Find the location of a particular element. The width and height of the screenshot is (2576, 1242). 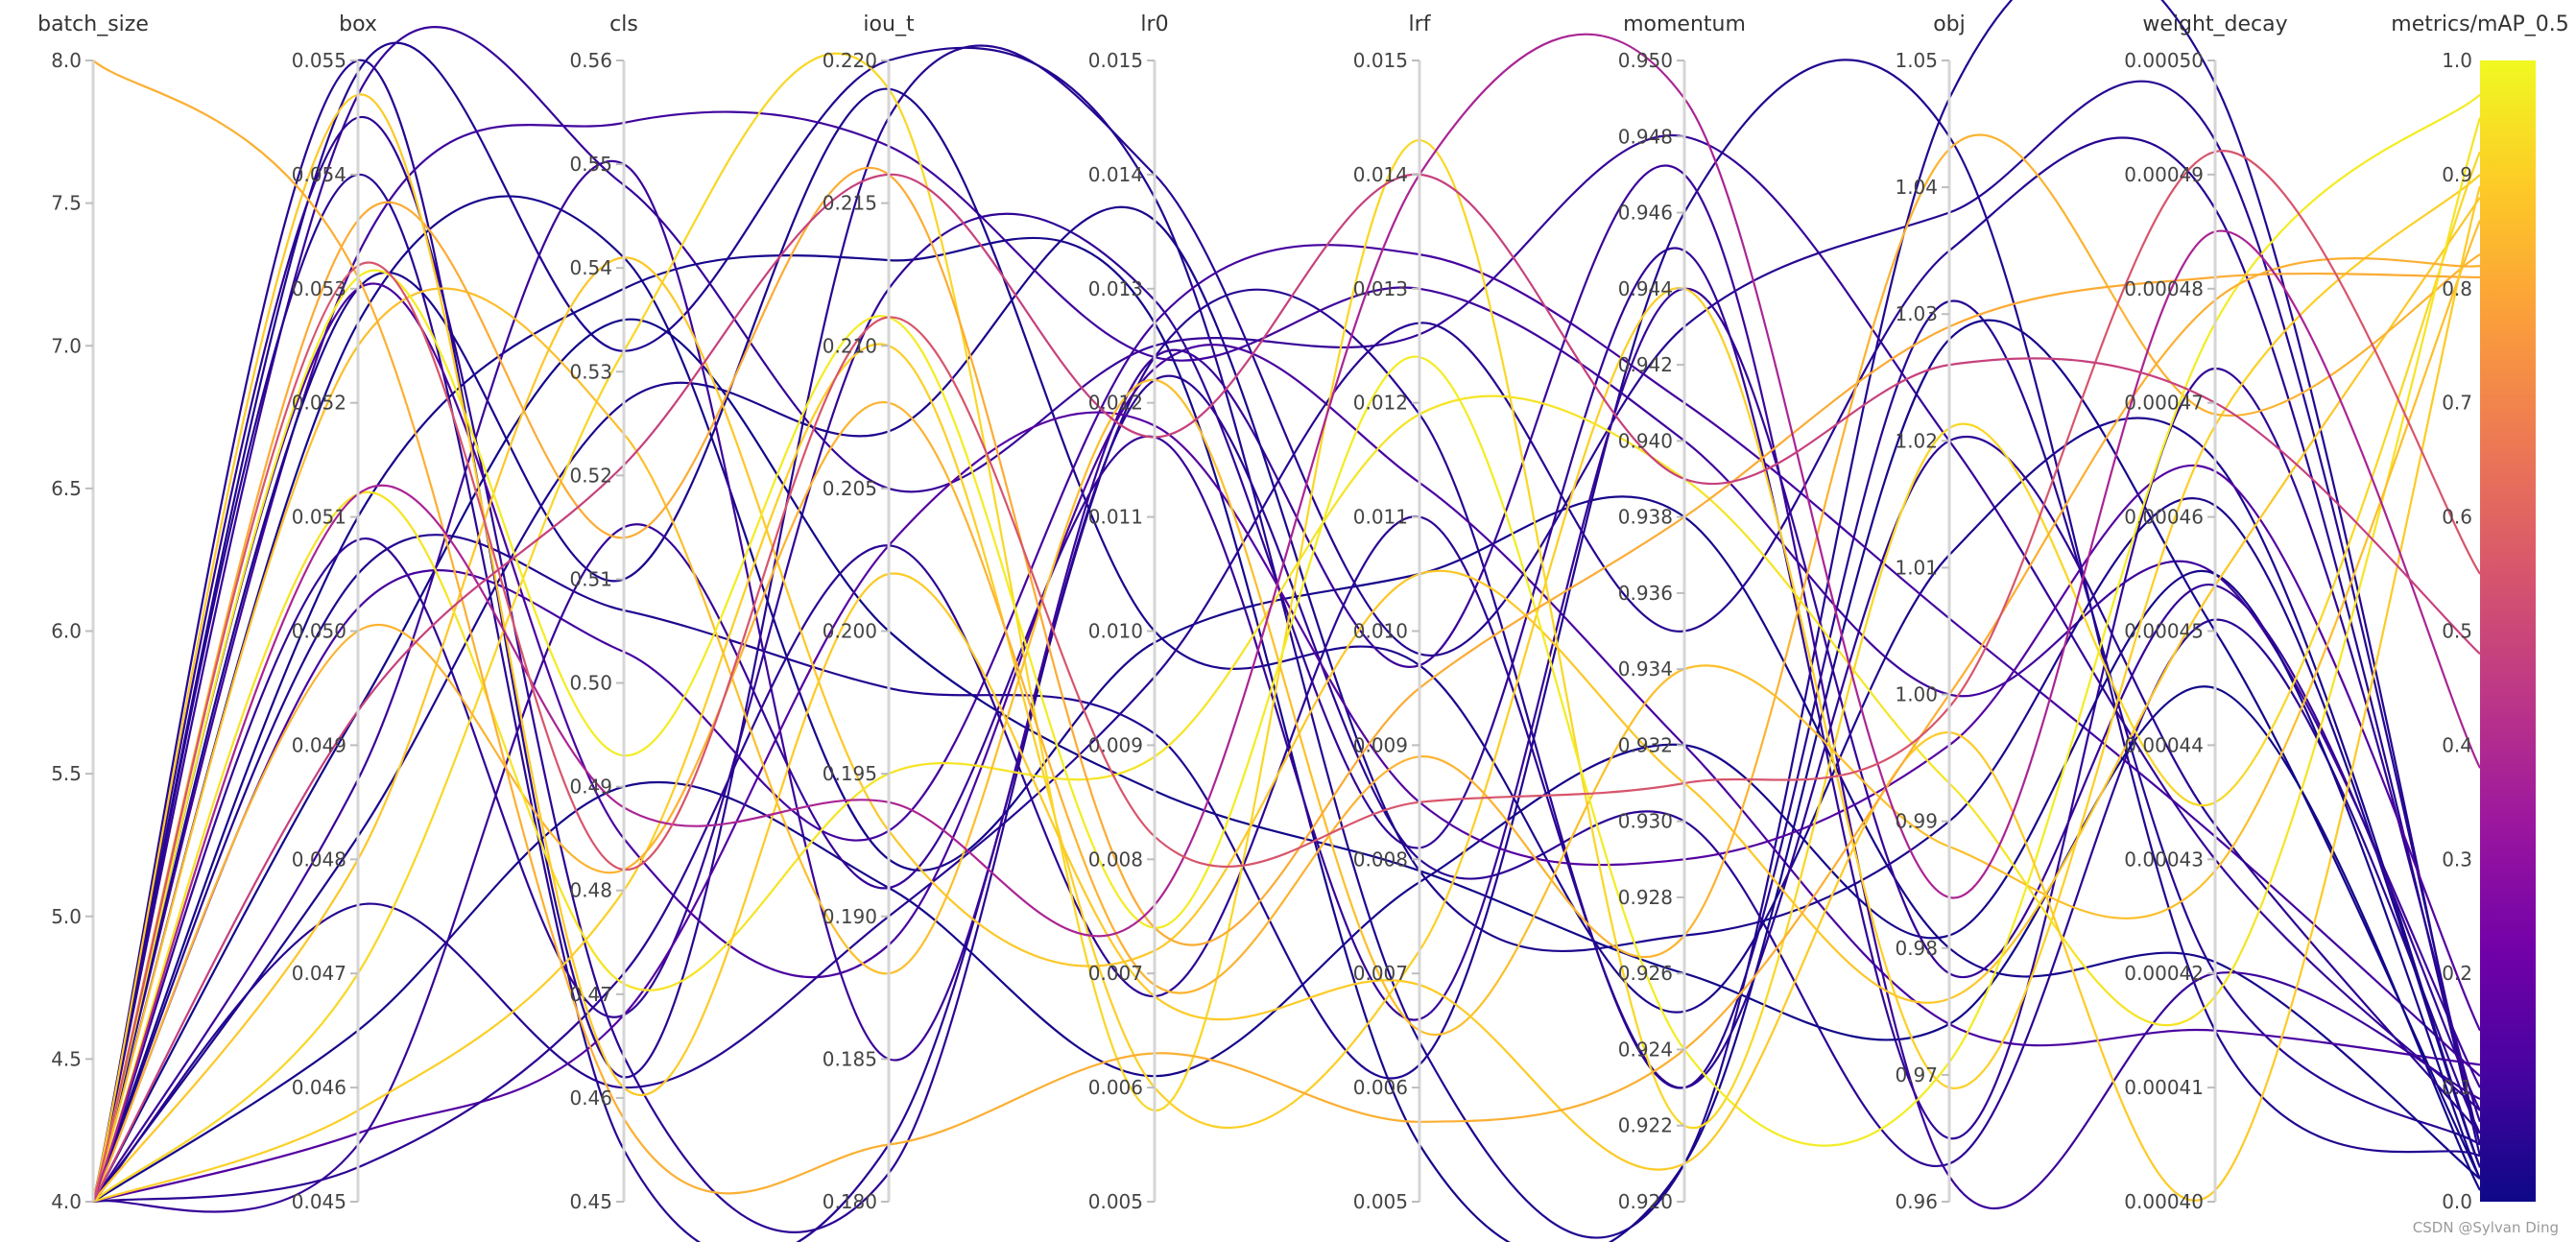

tick-label: 0.3 is located at coordinates (2457, 859).